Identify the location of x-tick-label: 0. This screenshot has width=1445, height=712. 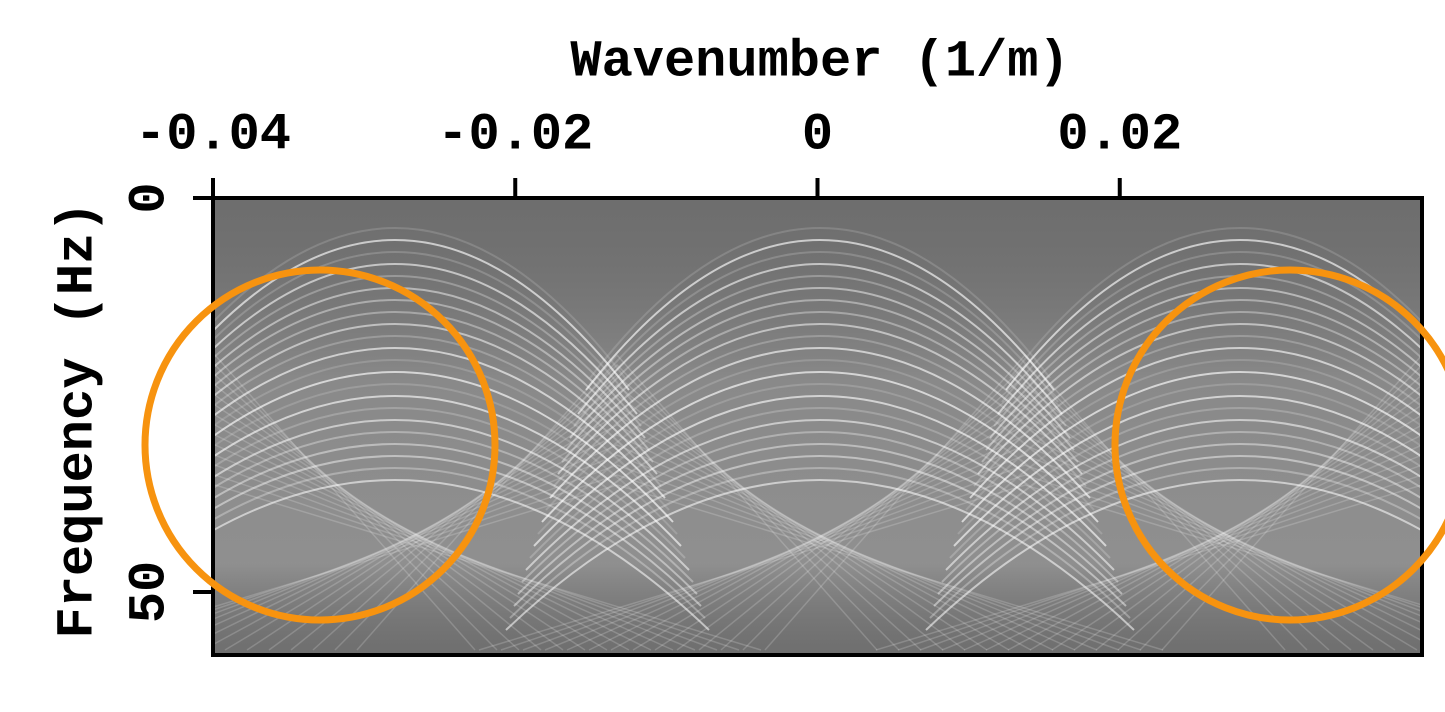
(817, 135).